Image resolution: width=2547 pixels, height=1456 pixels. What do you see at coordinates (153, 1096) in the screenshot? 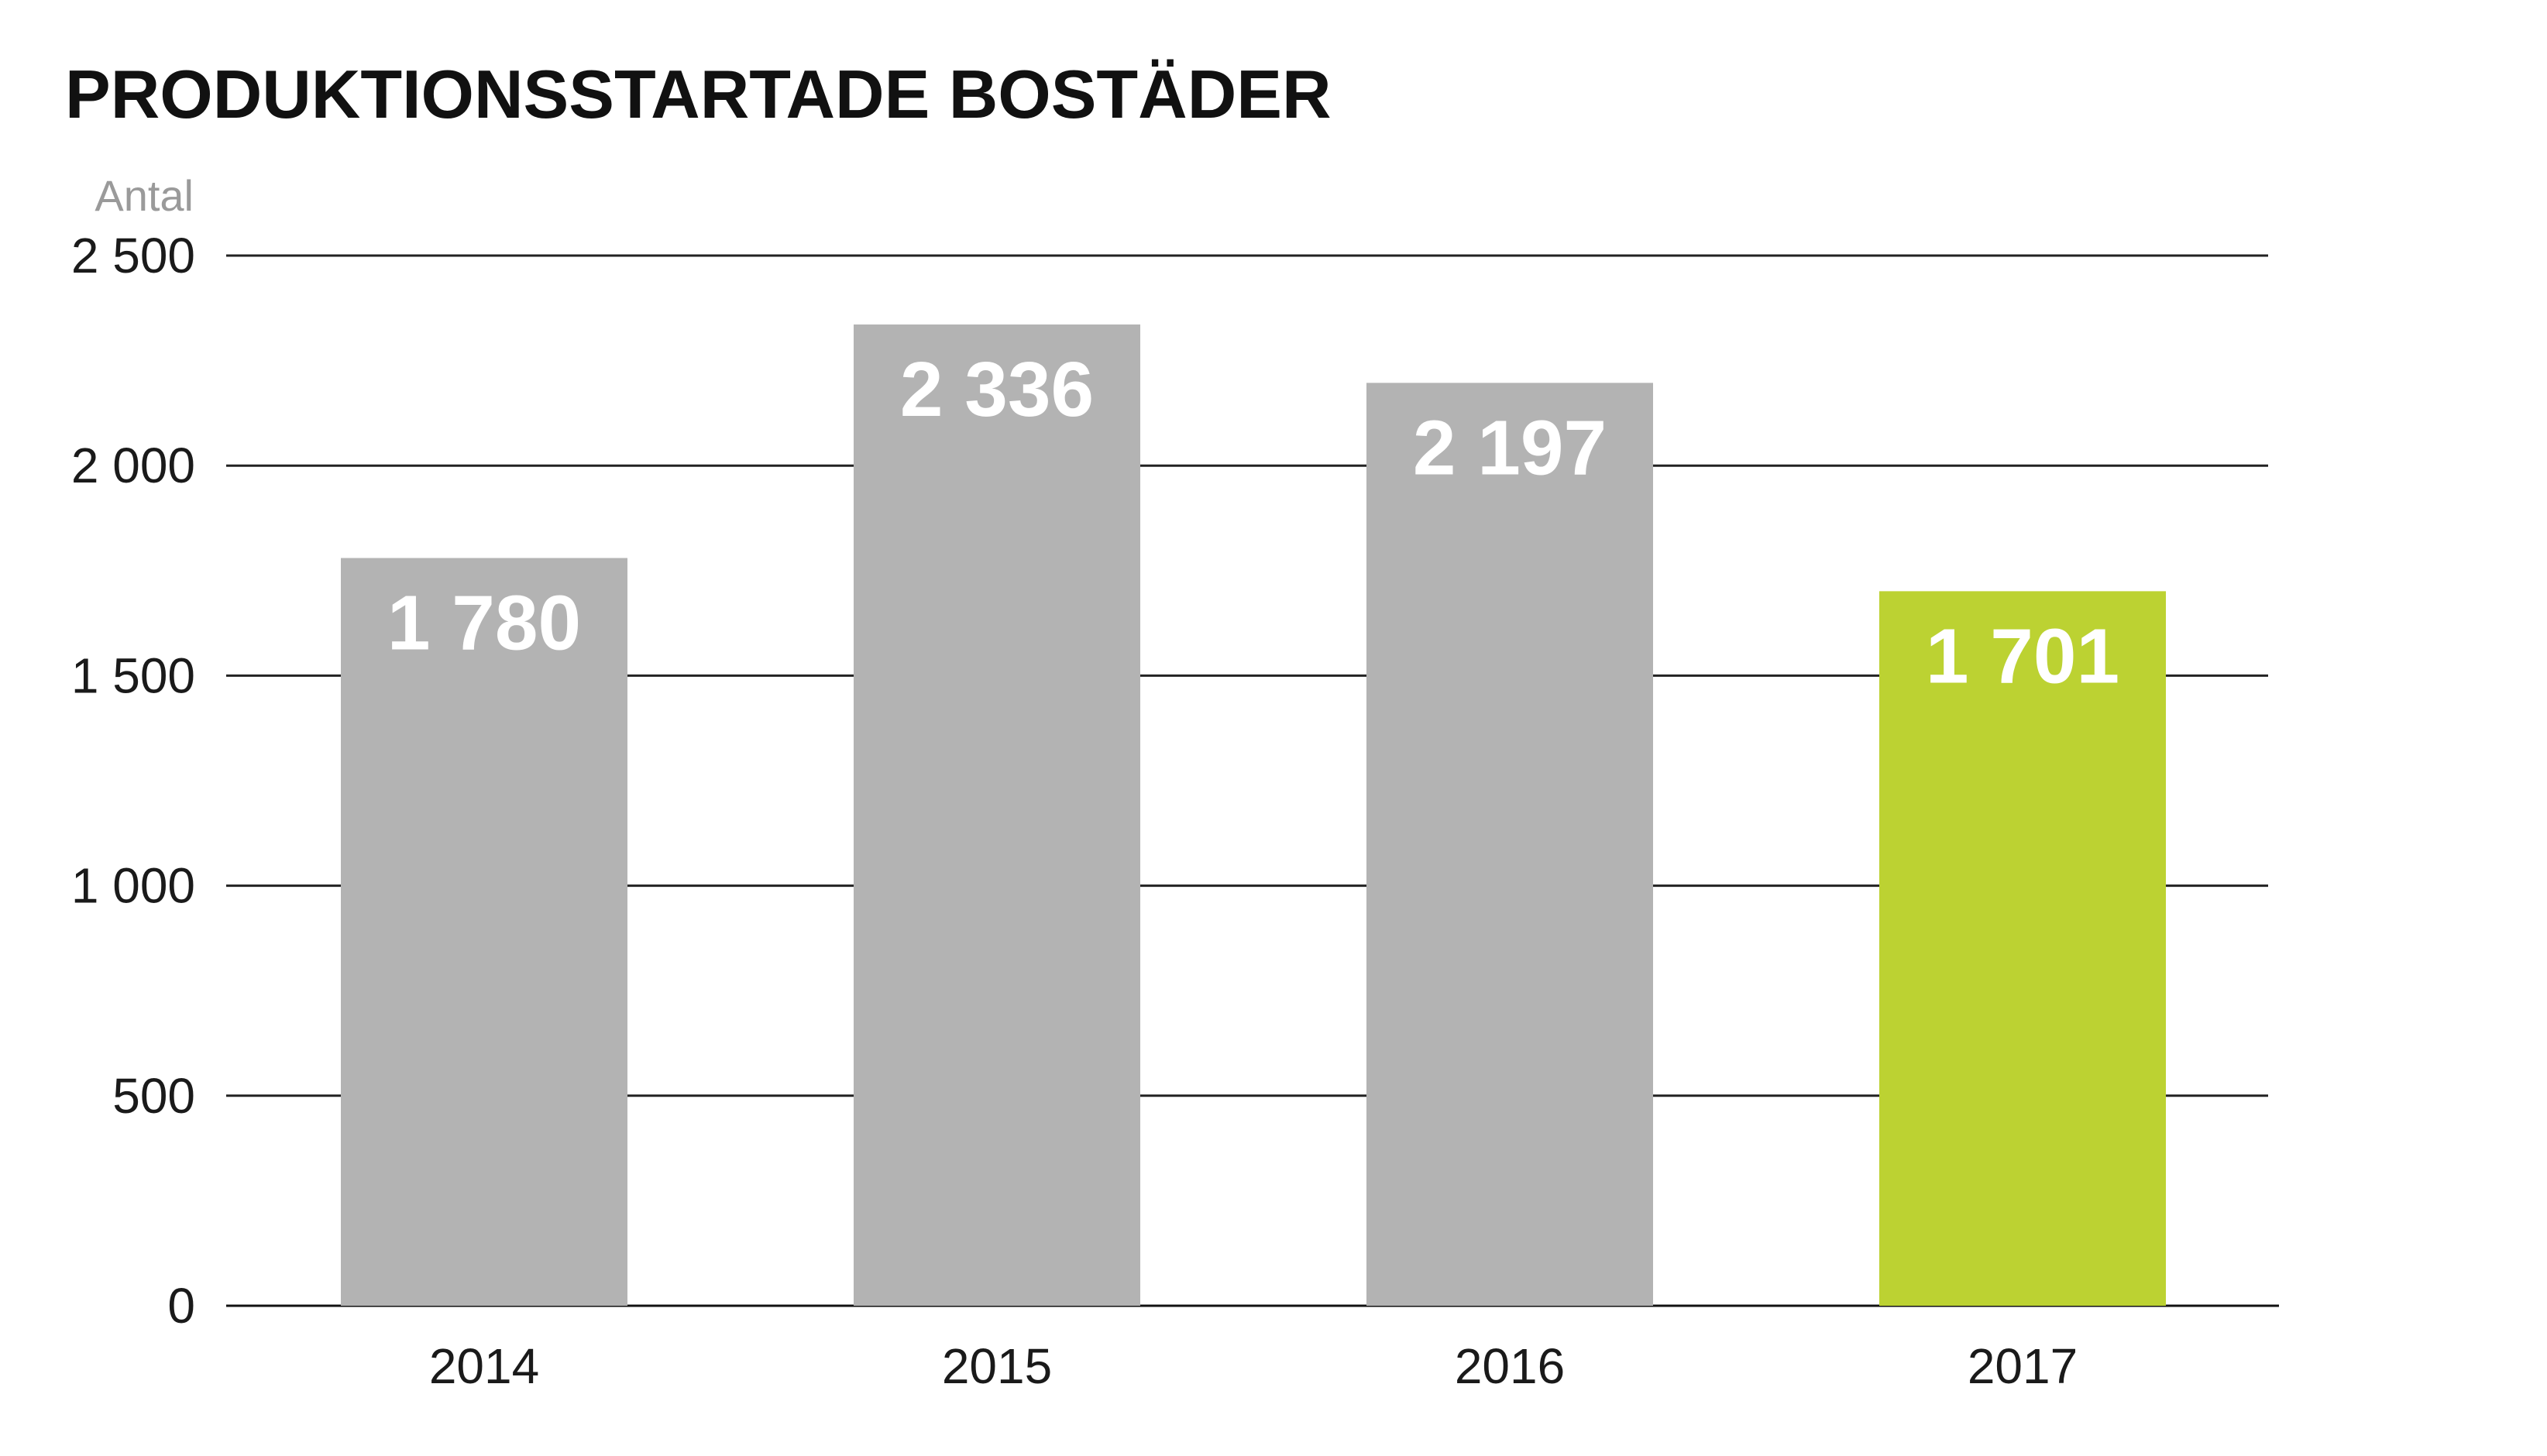
I see `y-tick-label: 500` at bounding box center [153, 1096].